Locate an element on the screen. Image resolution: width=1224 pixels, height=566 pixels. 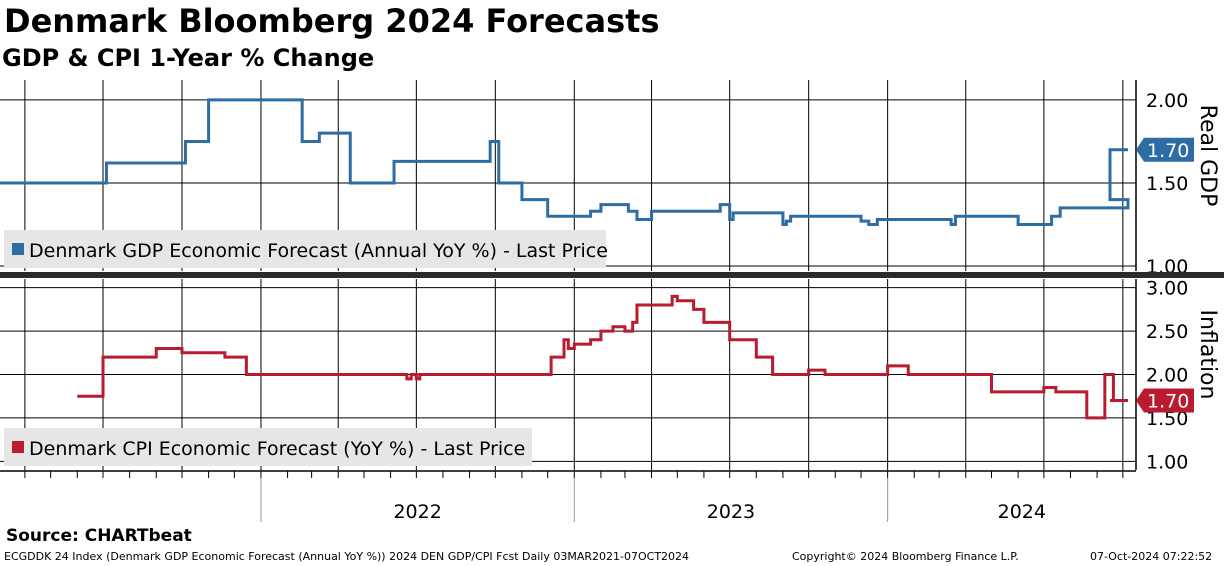
copyright: Copyright© 2024 Bloomberg Finance L.P. is located at coordinates (905, 556).